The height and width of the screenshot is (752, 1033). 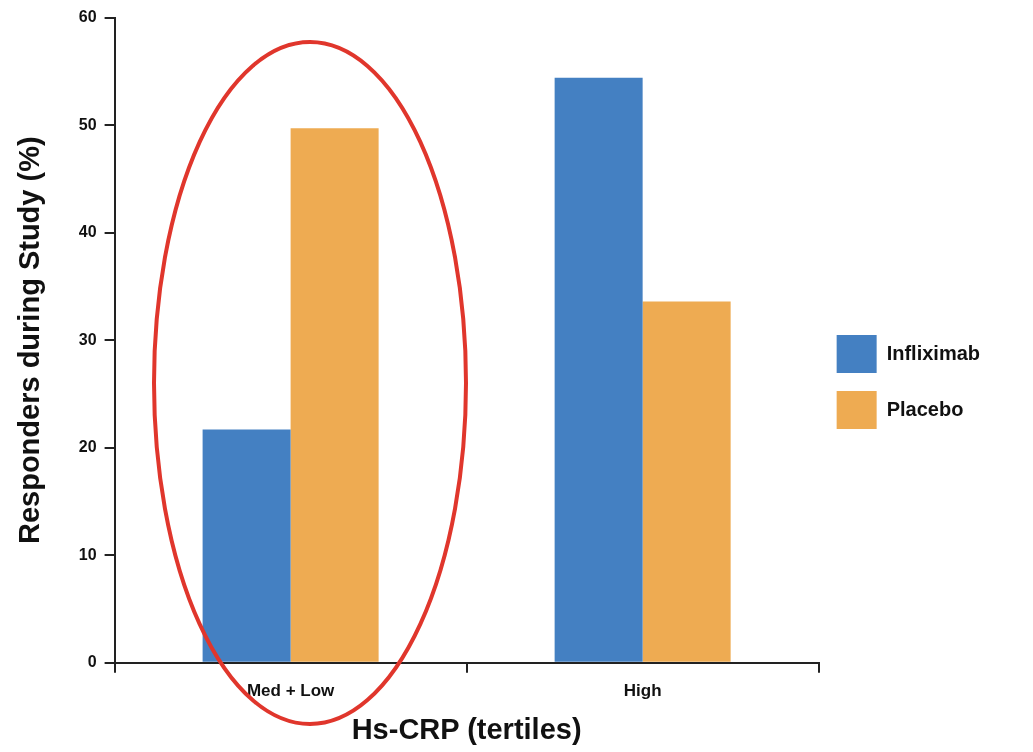 I want to click on y-axis-title: Responders during Study (%), so click(x=29, y=340).